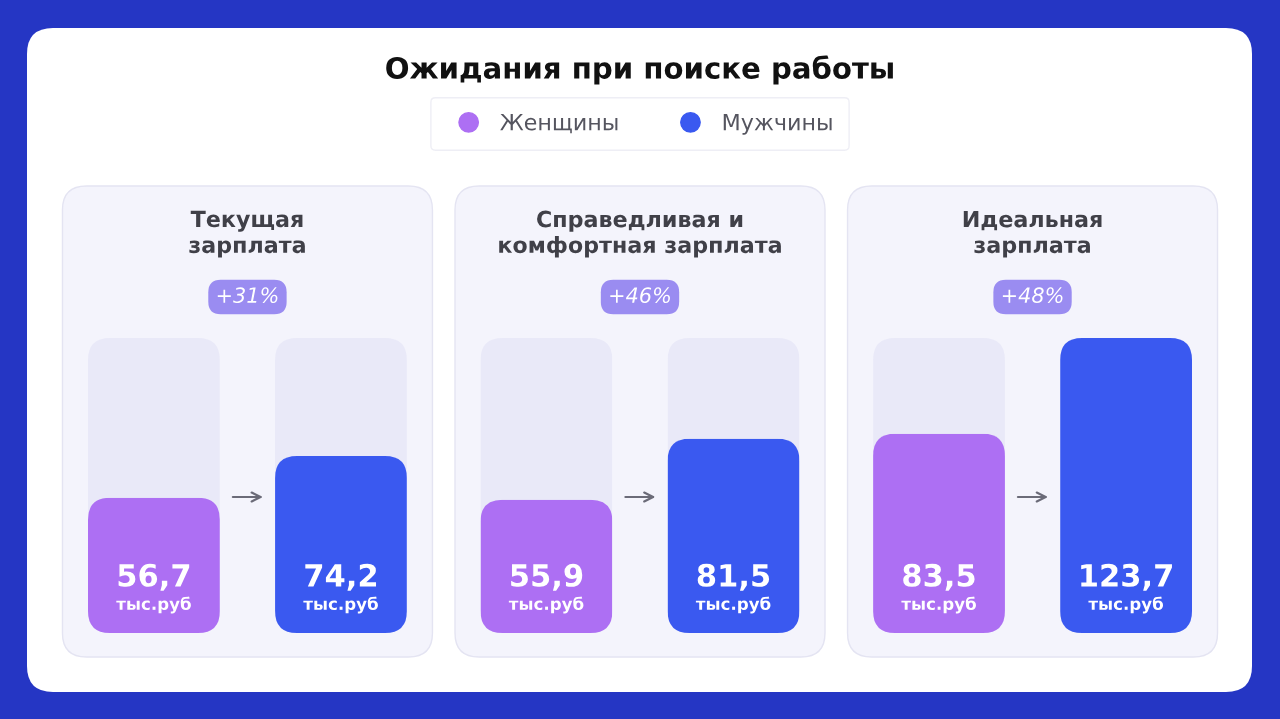  What do you see at coordinates (640, 234) in the screenshot?
I see `x-tick-label: Справедливая и комфортная зарплата` at bounding box center [640, 234].